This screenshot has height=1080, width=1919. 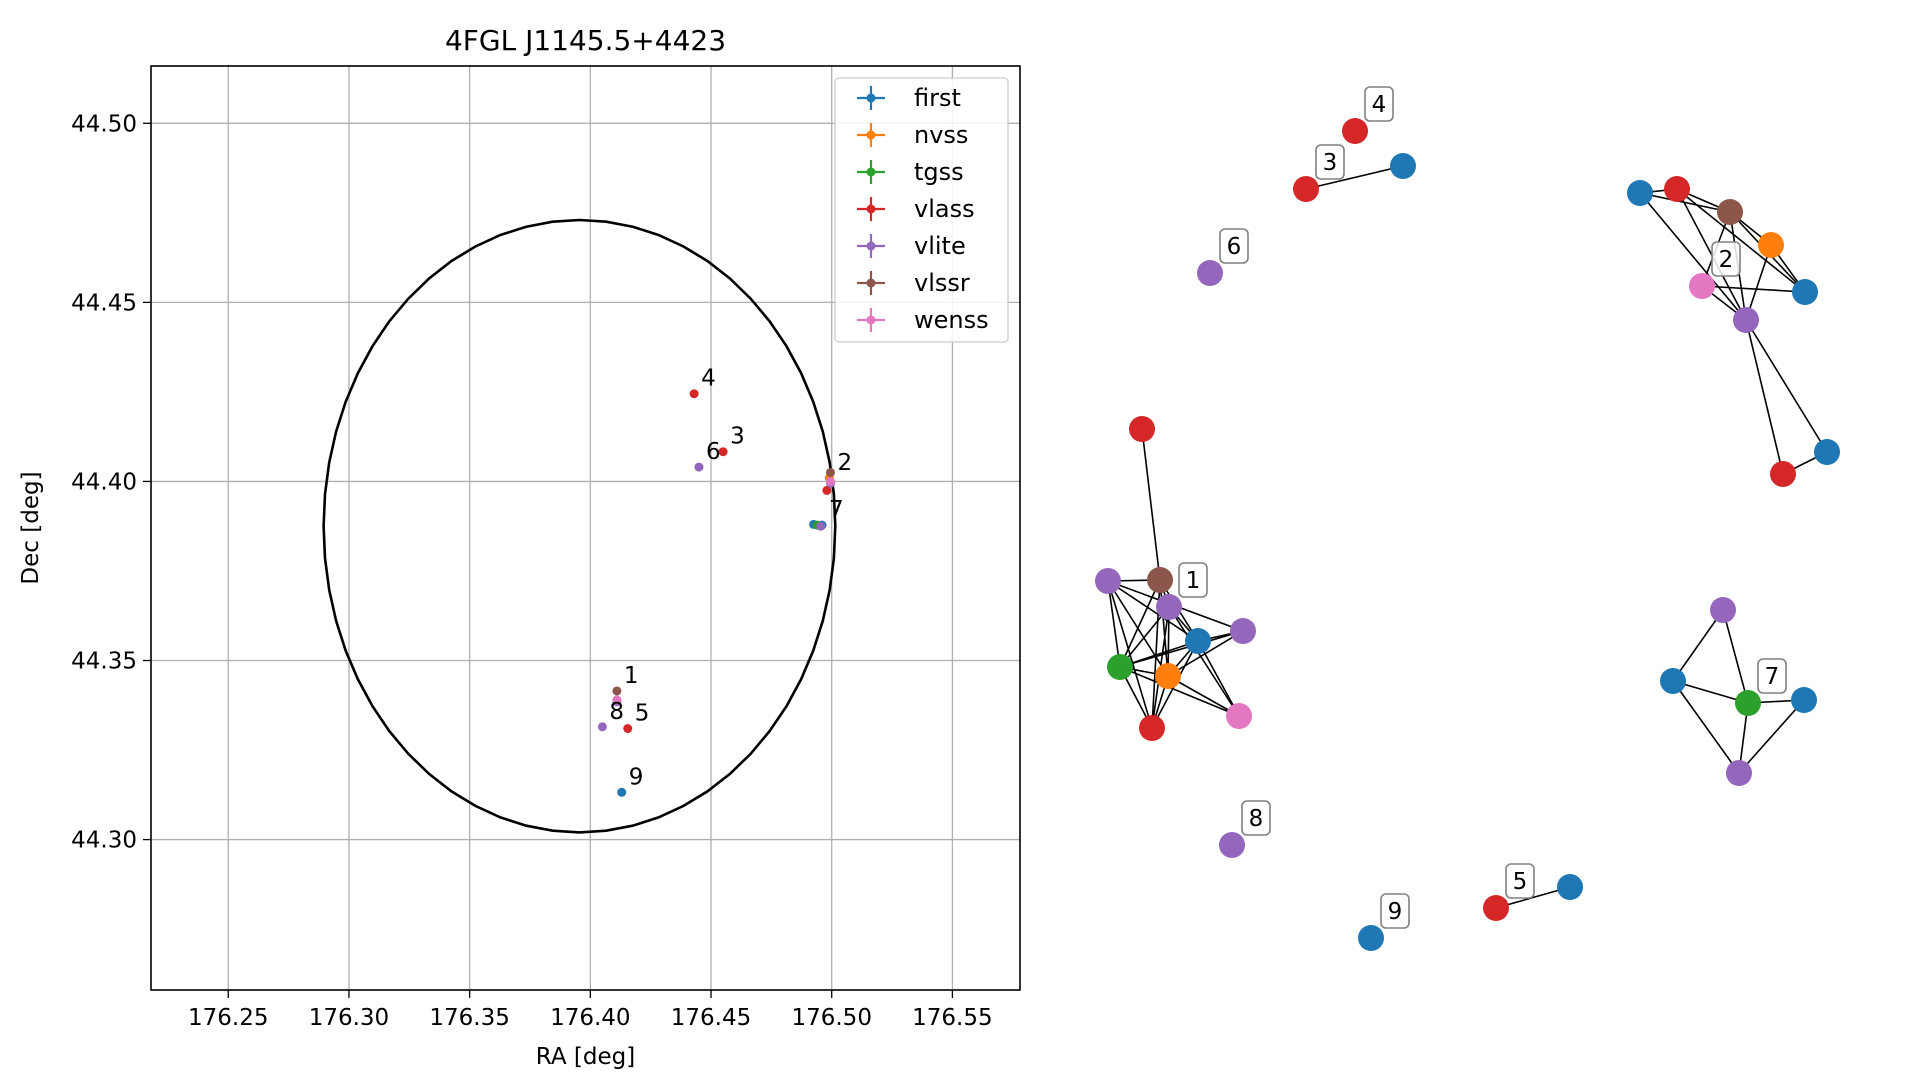 What do you see at coordinates (831, 481) in the screenshot?
I see `data-point-wenss` at bounding box center [831, 481].